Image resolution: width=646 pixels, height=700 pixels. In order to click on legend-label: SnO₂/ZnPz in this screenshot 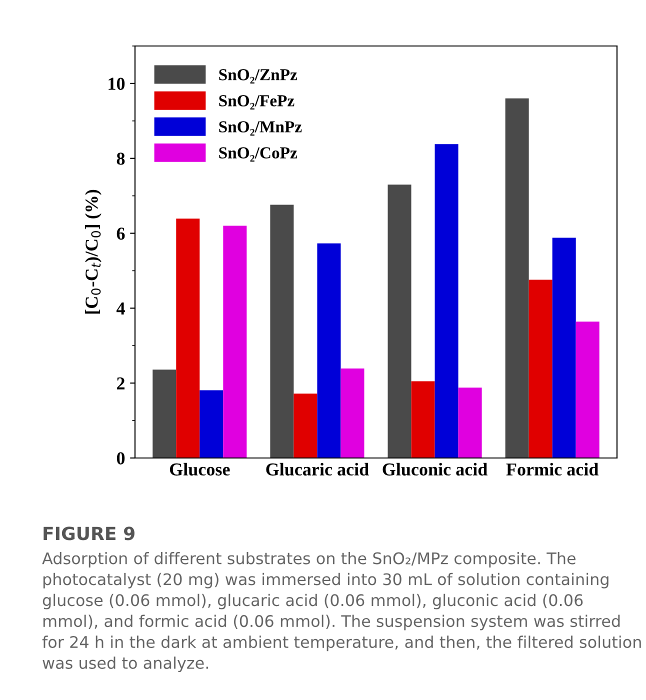, I will do `click(258, 76)`.